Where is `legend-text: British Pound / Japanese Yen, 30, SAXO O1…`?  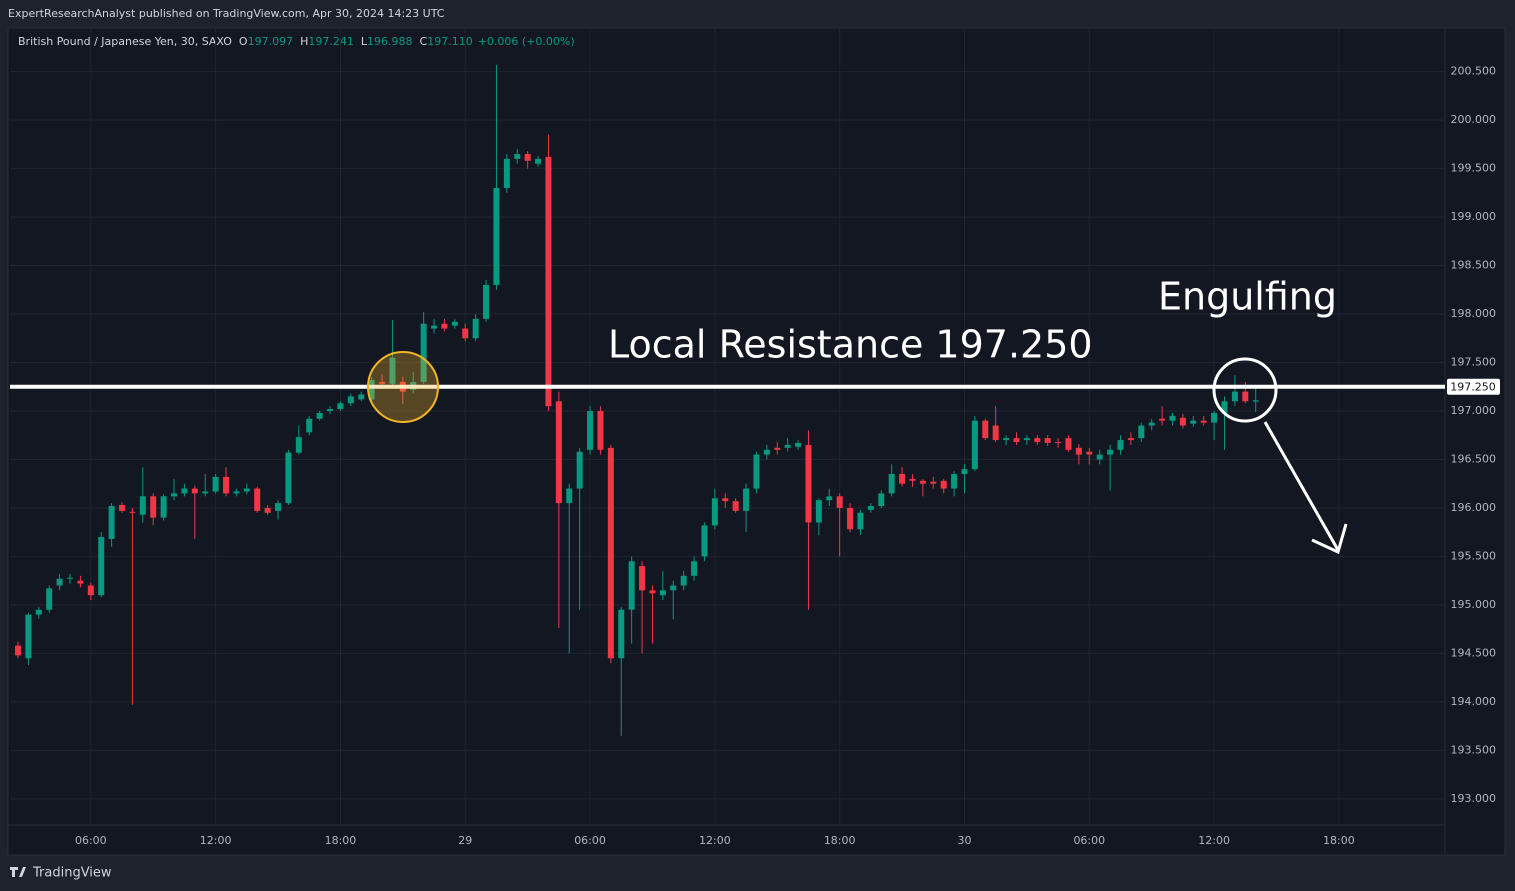 legend-text: British Pound / Japanese Yen, 30, SAXO O1… is located at coordinates (296, 41).